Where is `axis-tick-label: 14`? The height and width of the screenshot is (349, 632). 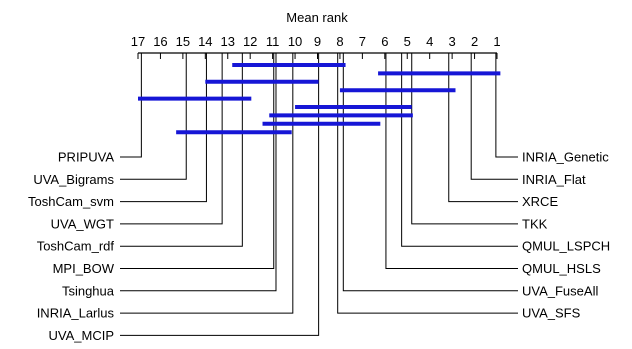 axis-tick-label: 14 is located at coordinates (205, 41).